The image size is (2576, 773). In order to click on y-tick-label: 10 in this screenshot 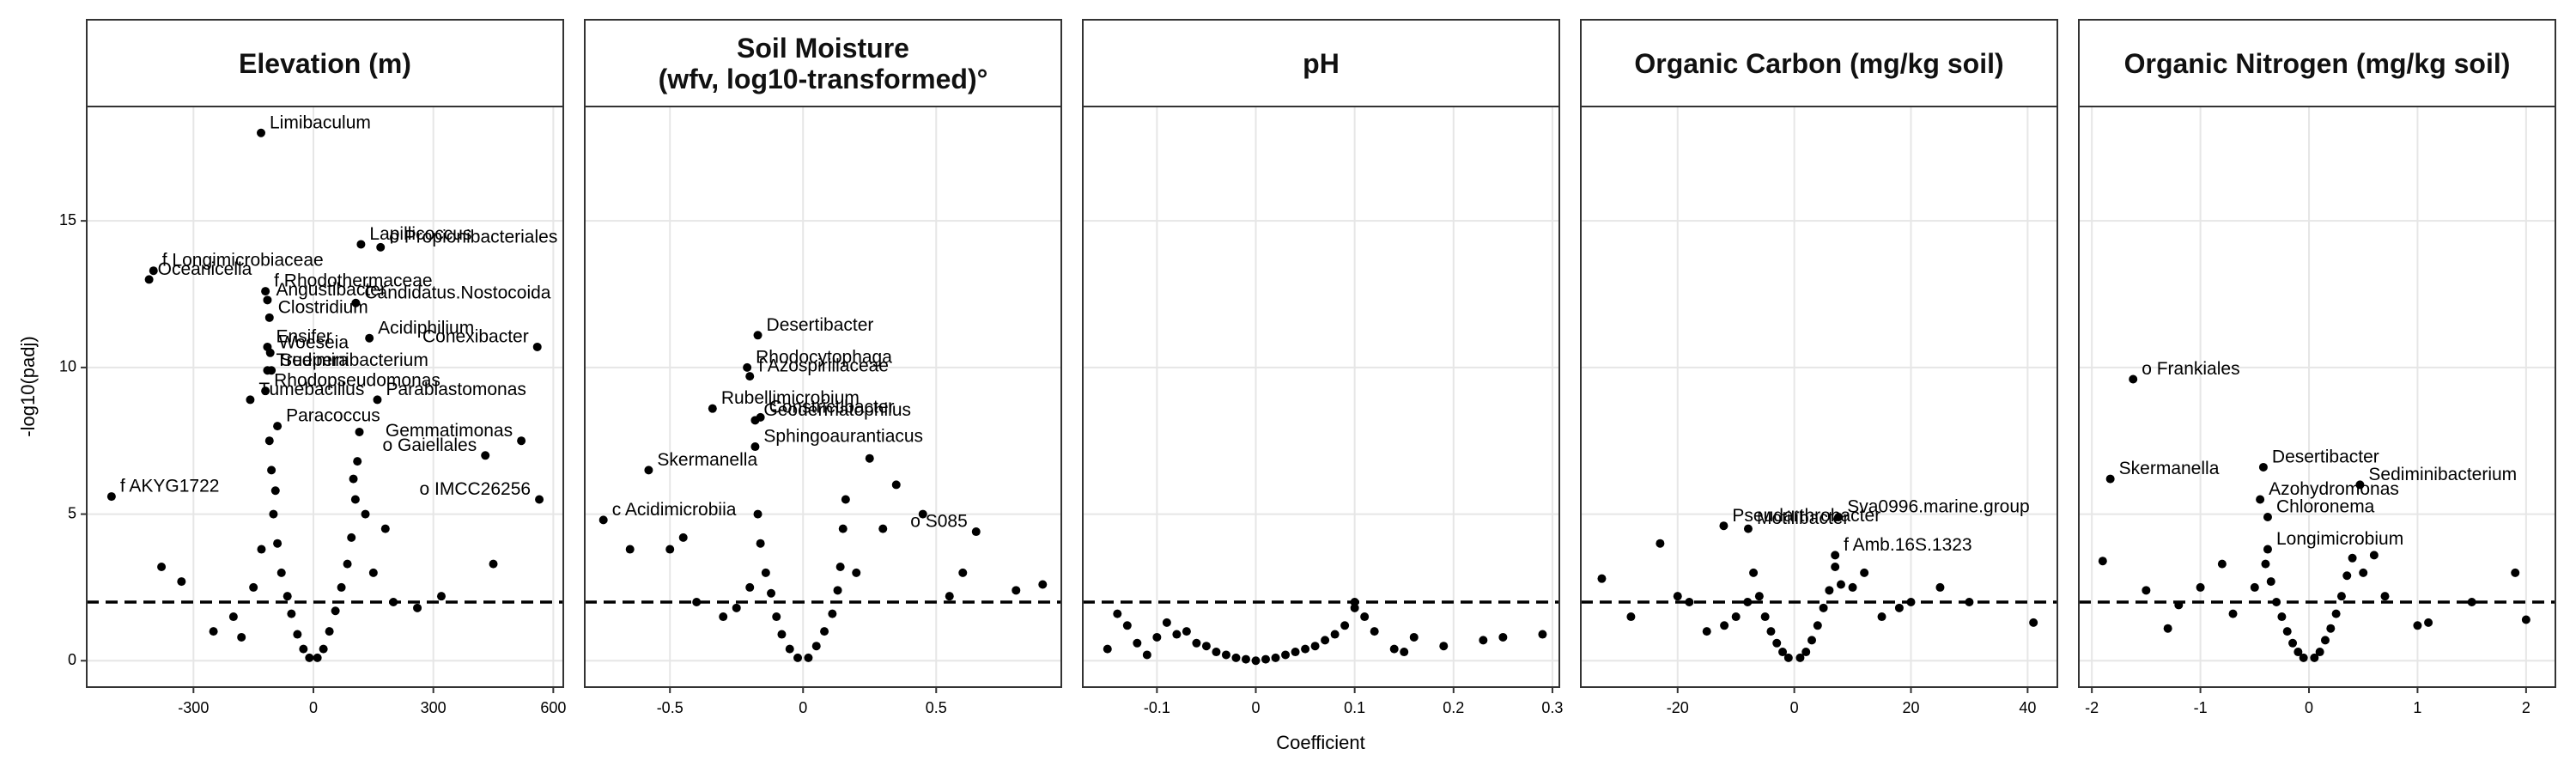, I will do `click(67, 367)`.